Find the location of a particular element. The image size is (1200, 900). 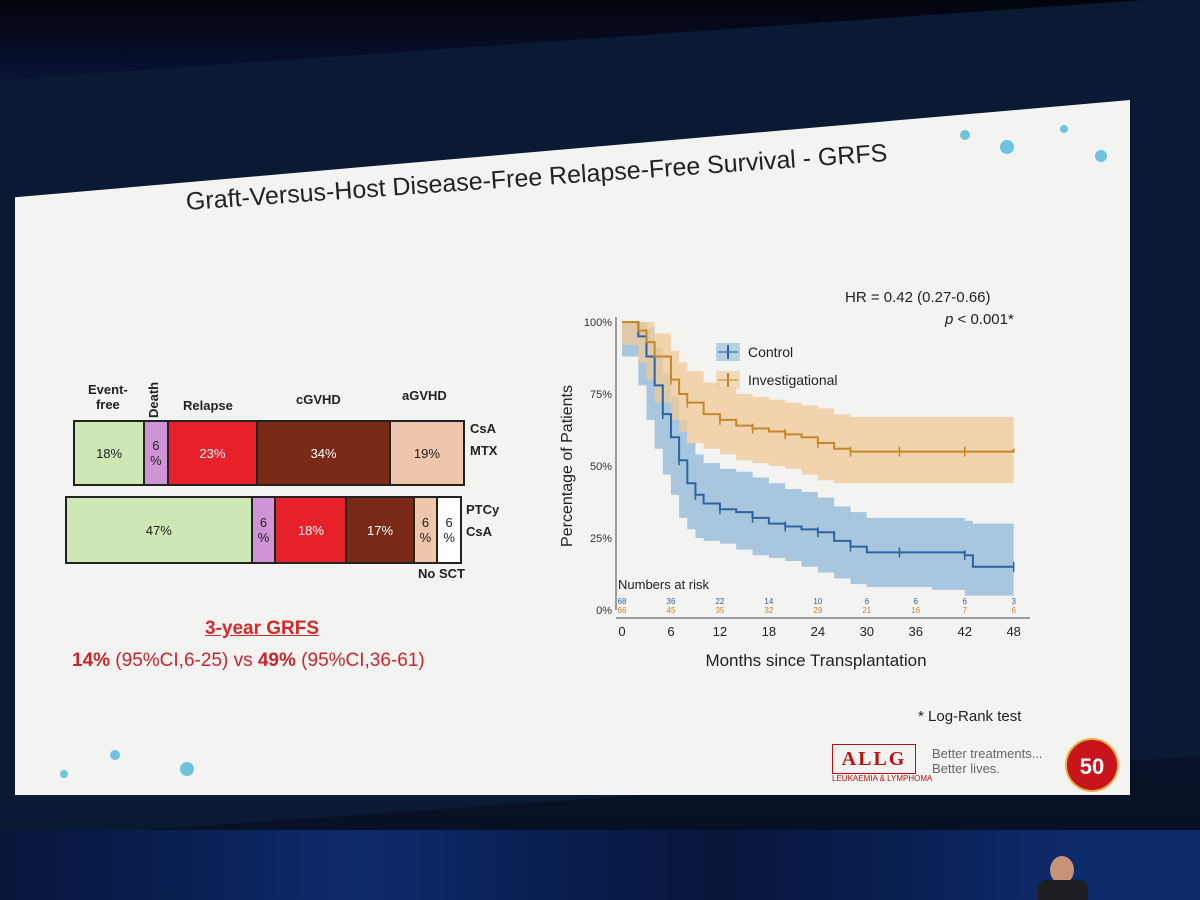

ci-band-investigational is located at coordinates (818, 403).